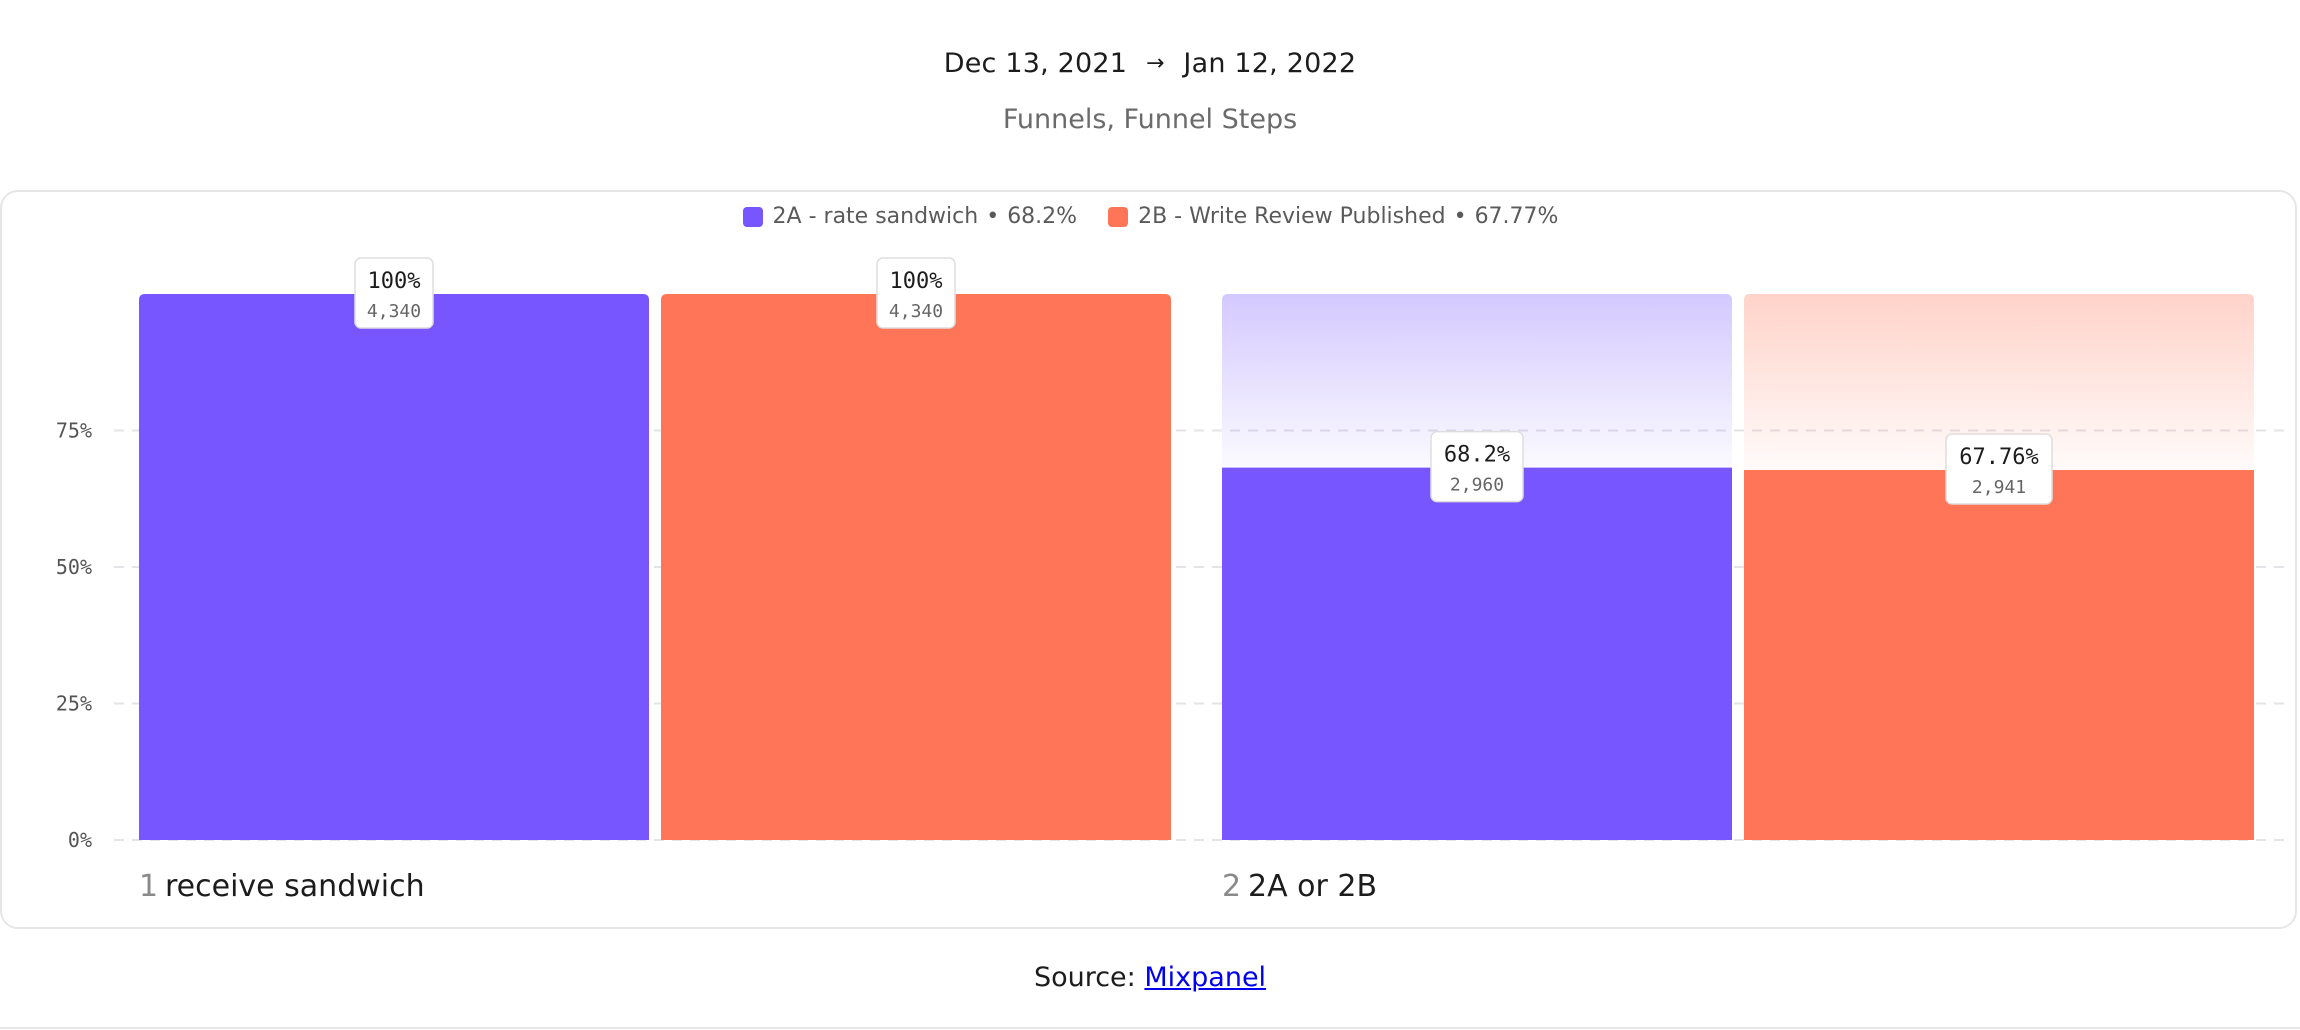  I want to click on source-link: Mixpanel, so click(1205, 977).